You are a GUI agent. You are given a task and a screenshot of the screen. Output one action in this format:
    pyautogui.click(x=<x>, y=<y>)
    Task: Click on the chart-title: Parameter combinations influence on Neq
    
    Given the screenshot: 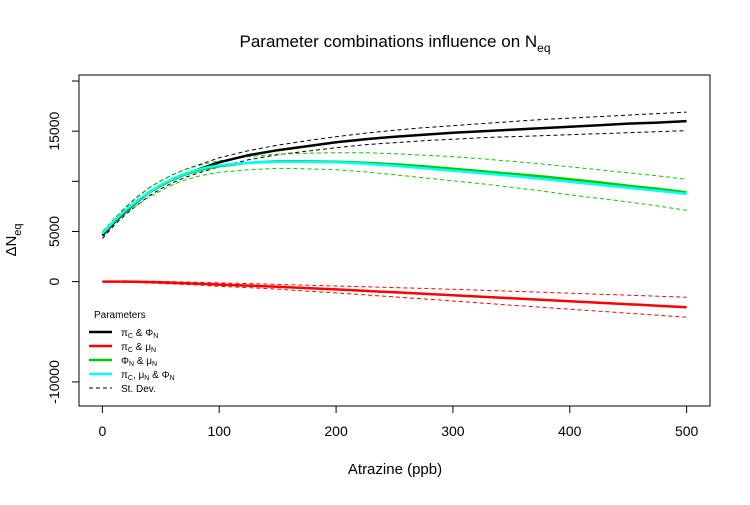 What is the action you would take?
    pyautogui.click(x=394, y=43)
    